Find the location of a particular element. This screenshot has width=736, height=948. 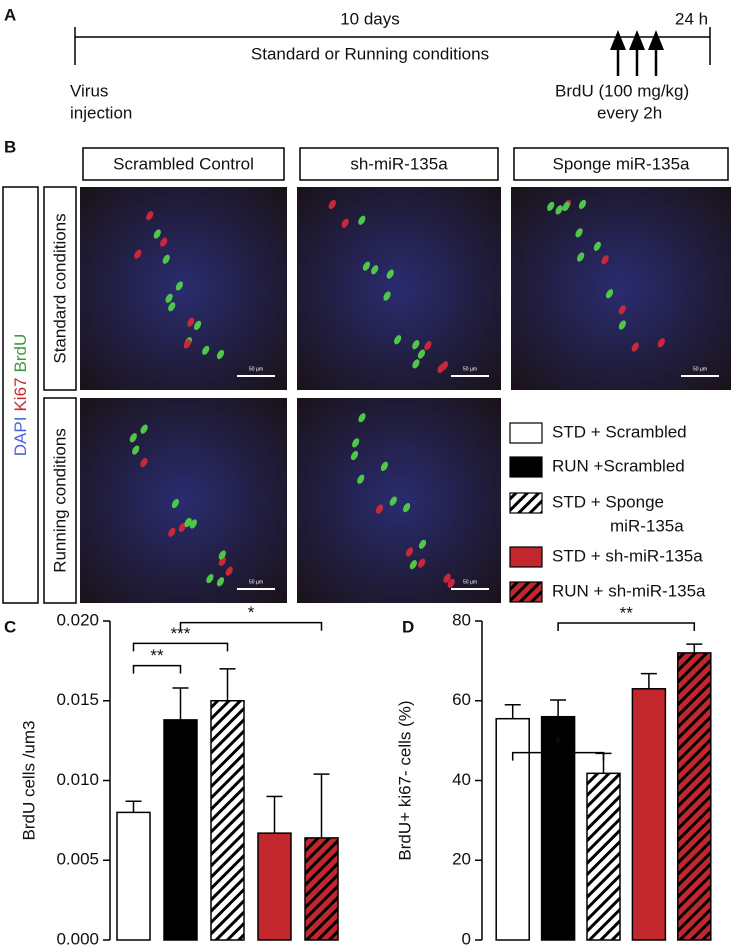

start-event: Virus is located at coordinates (89, 90).